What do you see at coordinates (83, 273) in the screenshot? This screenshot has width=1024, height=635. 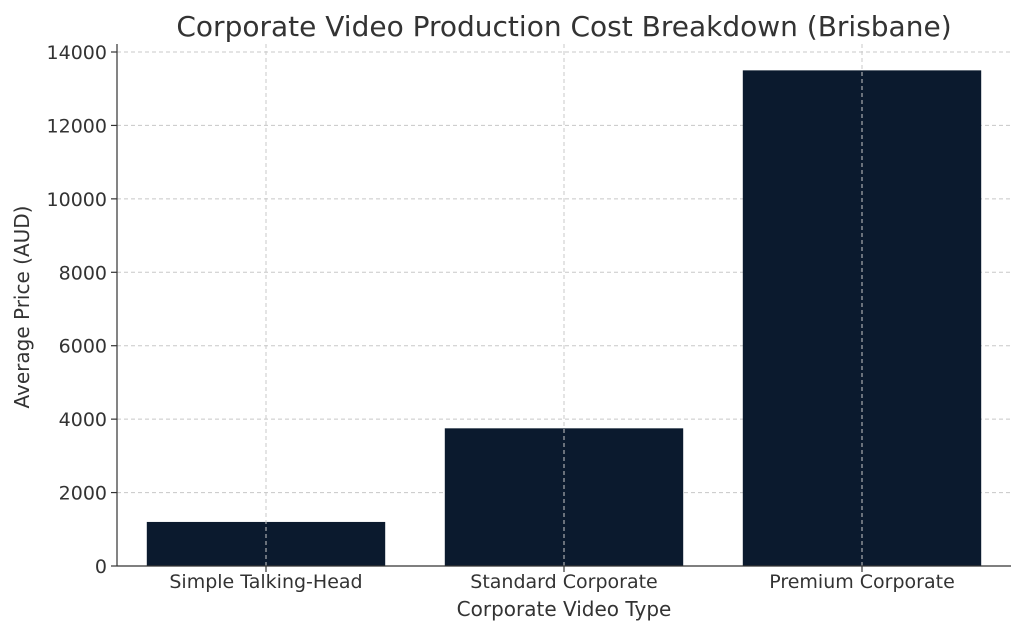 I see `y-tick-label: 8000` at bounding box center [83, 273].